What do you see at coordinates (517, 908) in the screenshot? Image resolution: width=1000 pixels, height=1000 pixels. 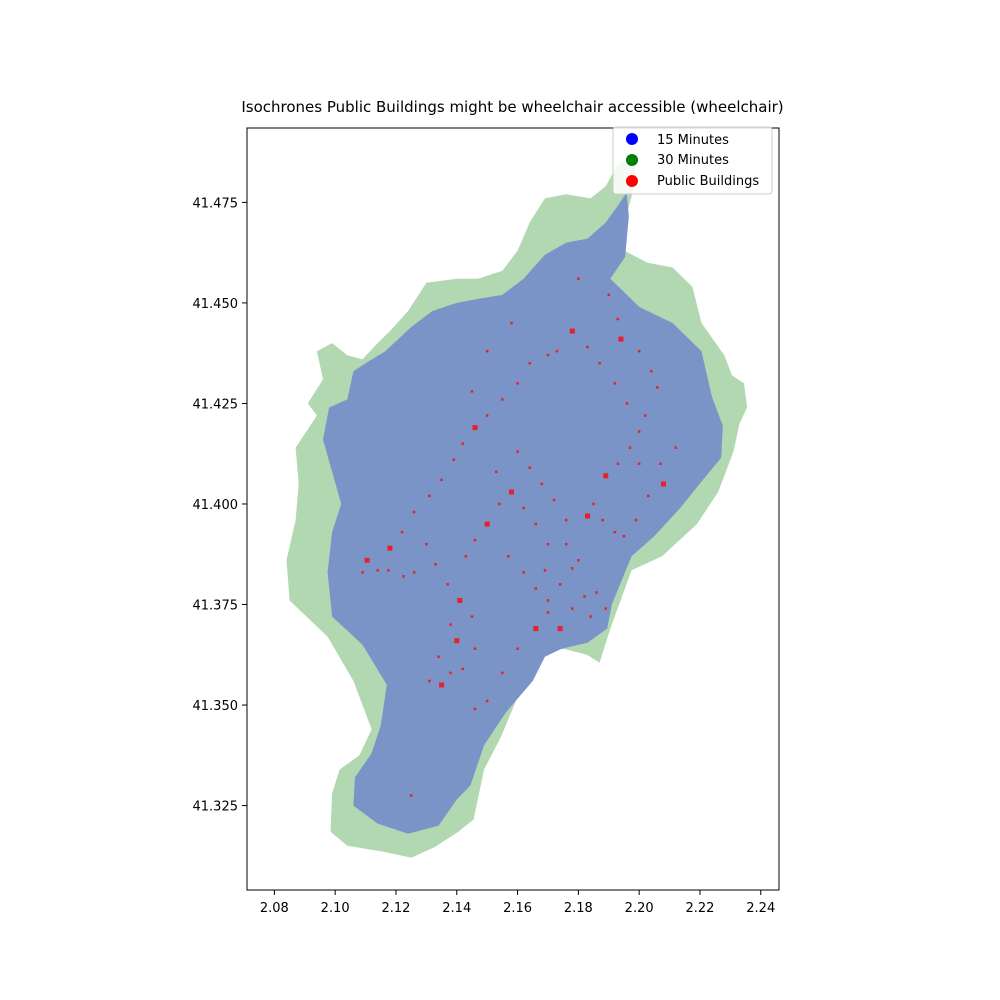 I see `x-tick-label: 2.16` at bounding box center [517, 908].